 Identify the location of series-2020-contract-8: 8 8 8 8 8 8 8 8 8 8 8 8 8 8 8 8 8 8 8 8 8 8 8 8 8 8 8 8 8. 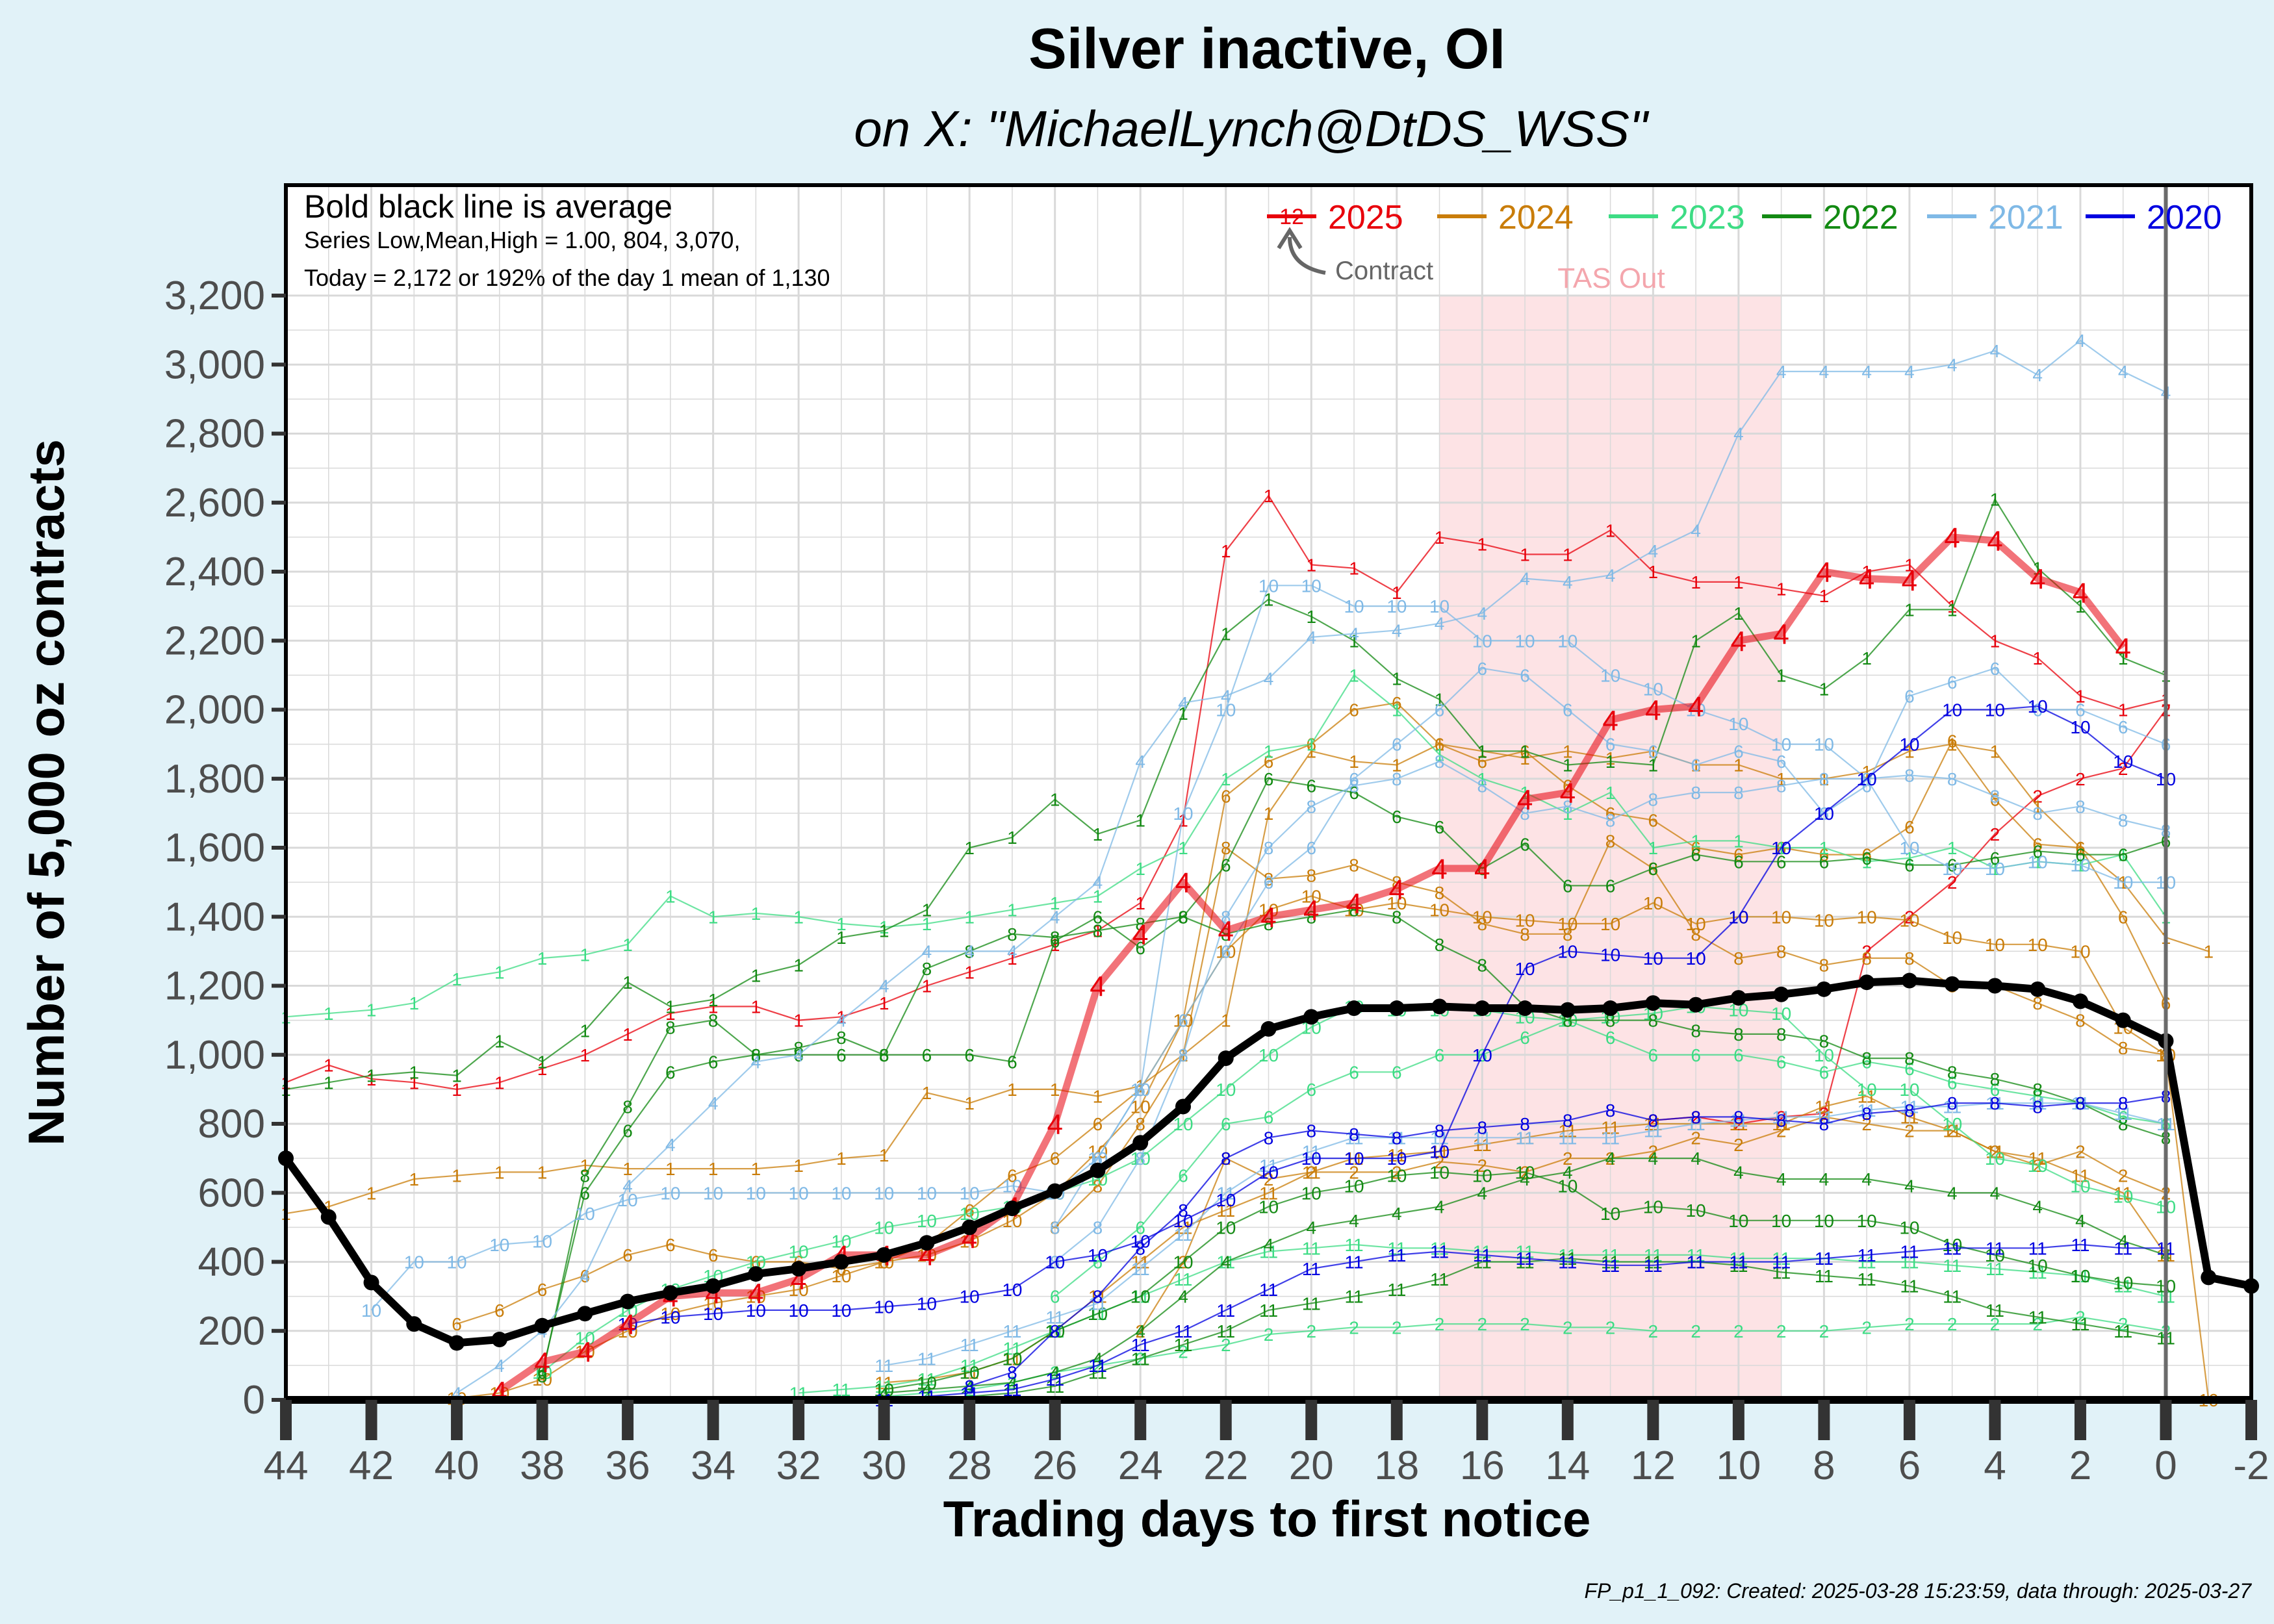
(1567, 1242).